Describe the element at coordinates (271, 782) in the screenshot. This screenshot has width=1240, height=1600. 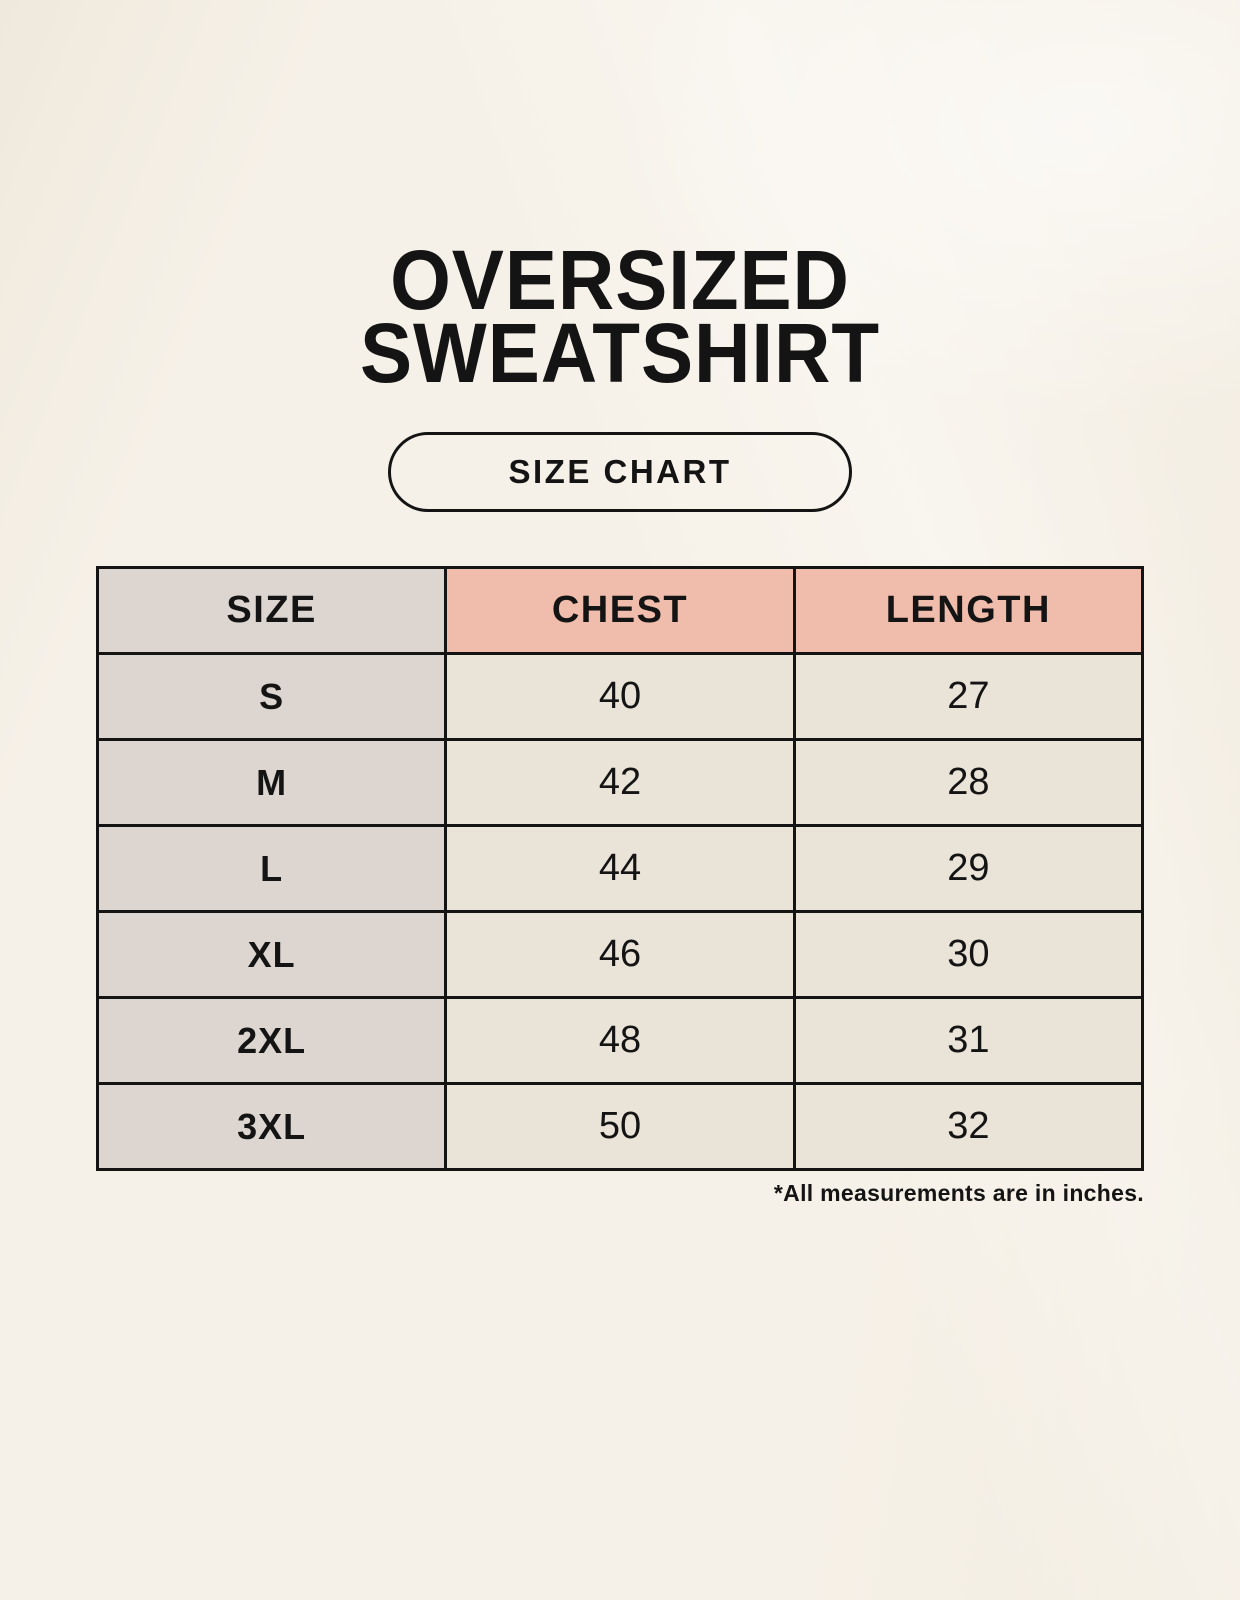
I see `size-cell: M` at that location.